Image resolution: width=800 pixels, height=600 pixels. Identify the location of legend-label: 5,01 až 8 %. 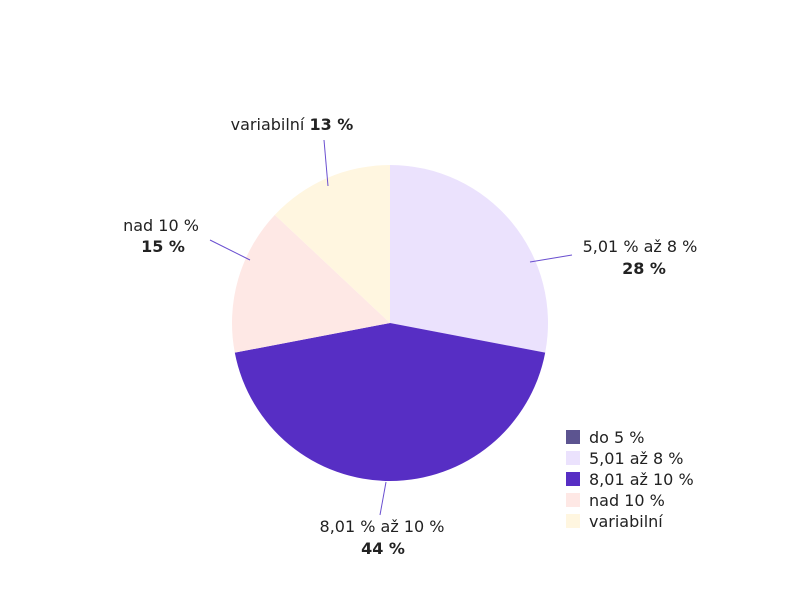
(636, 458).